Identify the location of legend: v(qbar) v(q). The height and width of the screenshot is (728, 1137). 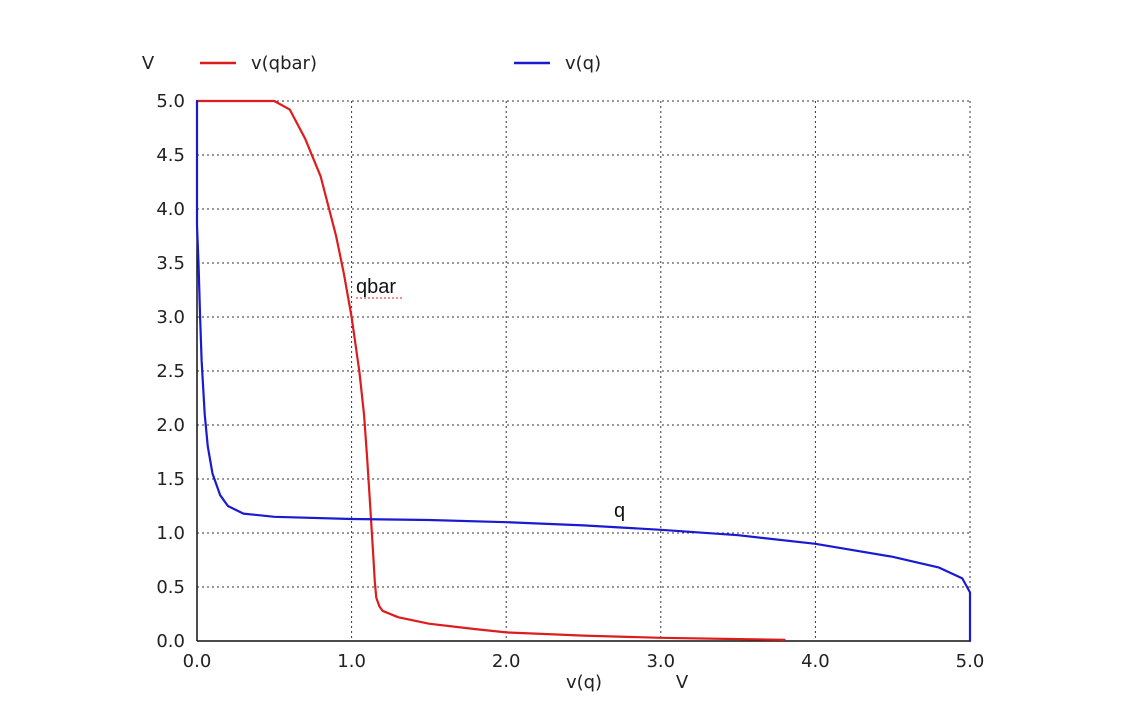
(400, 63).